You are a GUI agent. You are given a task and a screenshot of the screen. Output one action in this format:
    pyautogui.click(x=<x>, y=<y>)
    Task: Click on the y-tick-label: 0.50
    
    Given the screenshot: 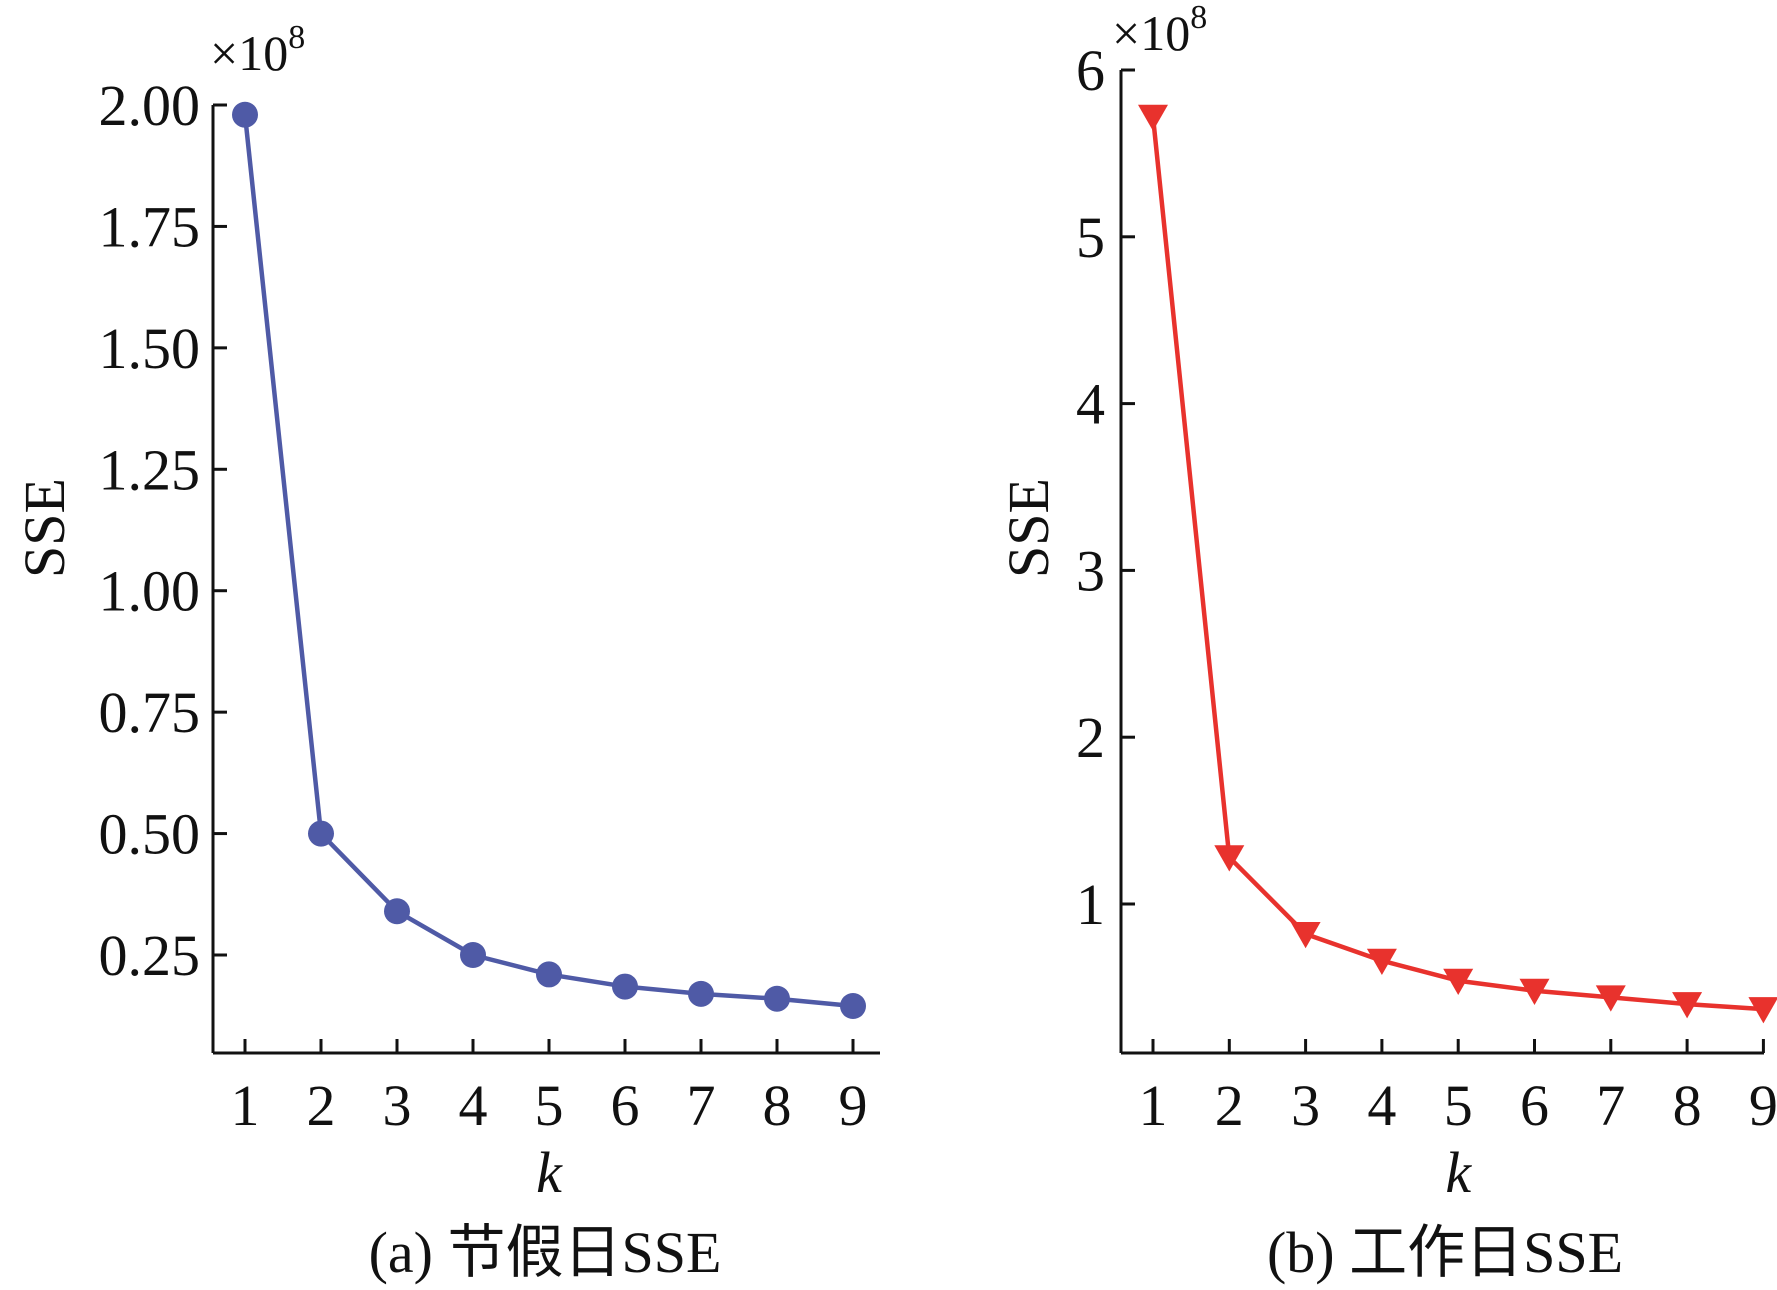 What is the action you would take?
    pyautogui.click(x=150, y=834)
    